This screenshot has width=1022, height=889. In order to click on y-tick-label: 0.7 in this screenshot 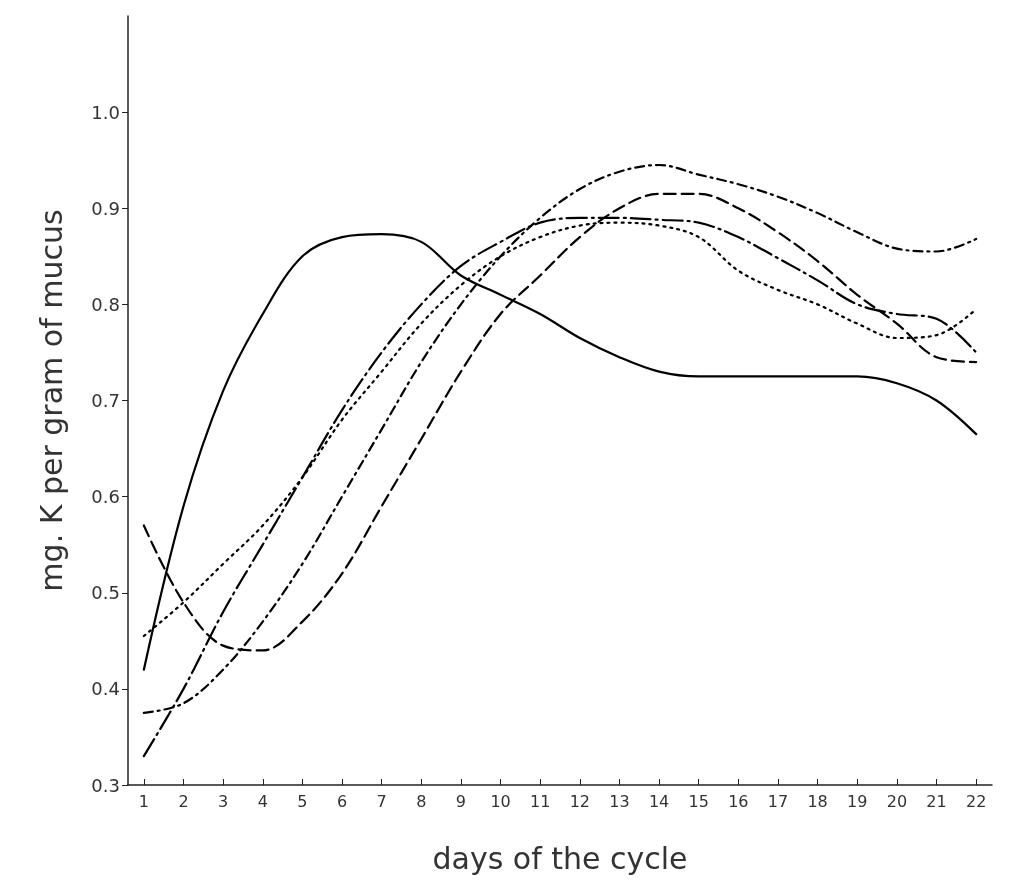, I will do `click(105, 400)`.